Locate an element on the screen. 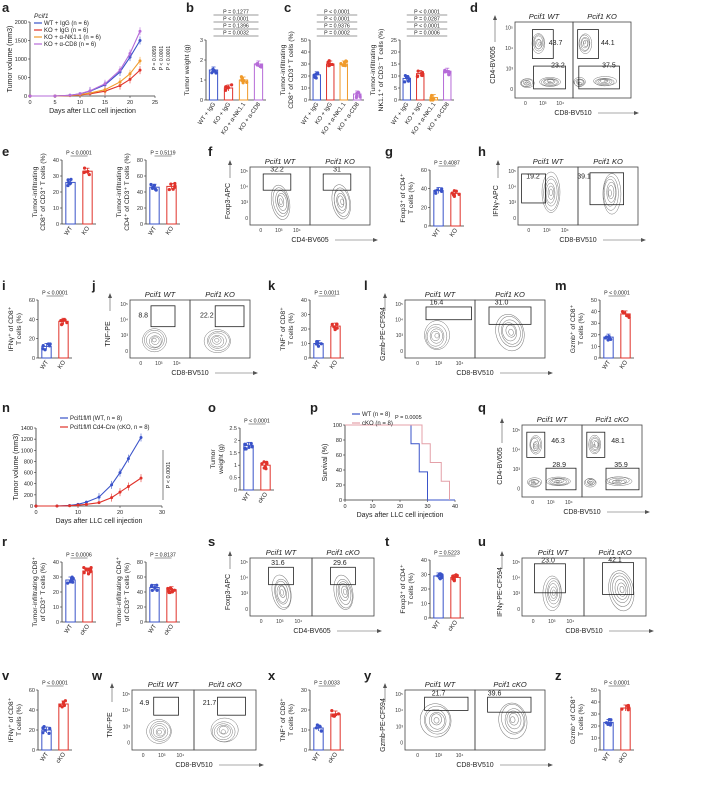 The height and width of the screenshot is (794, 717). gate-percentage: 39.1 is located at coordinates (584, 177).